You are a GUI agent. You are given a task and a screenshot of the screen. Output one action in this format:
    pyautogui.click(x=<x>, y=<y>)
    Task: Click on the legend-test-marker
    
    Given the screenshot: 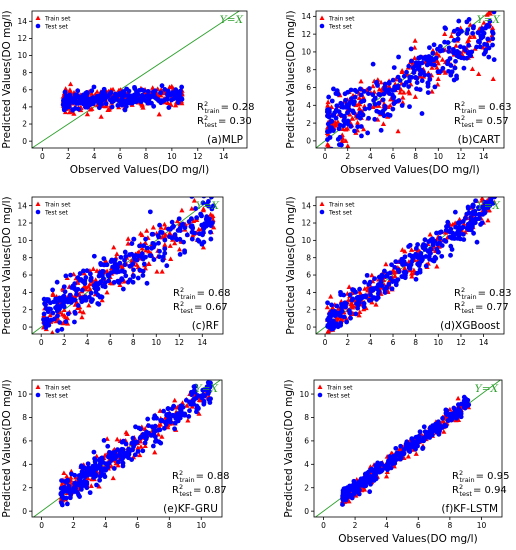 What is the action you would take?
    pyautogui.click(x=38, y=395)
    